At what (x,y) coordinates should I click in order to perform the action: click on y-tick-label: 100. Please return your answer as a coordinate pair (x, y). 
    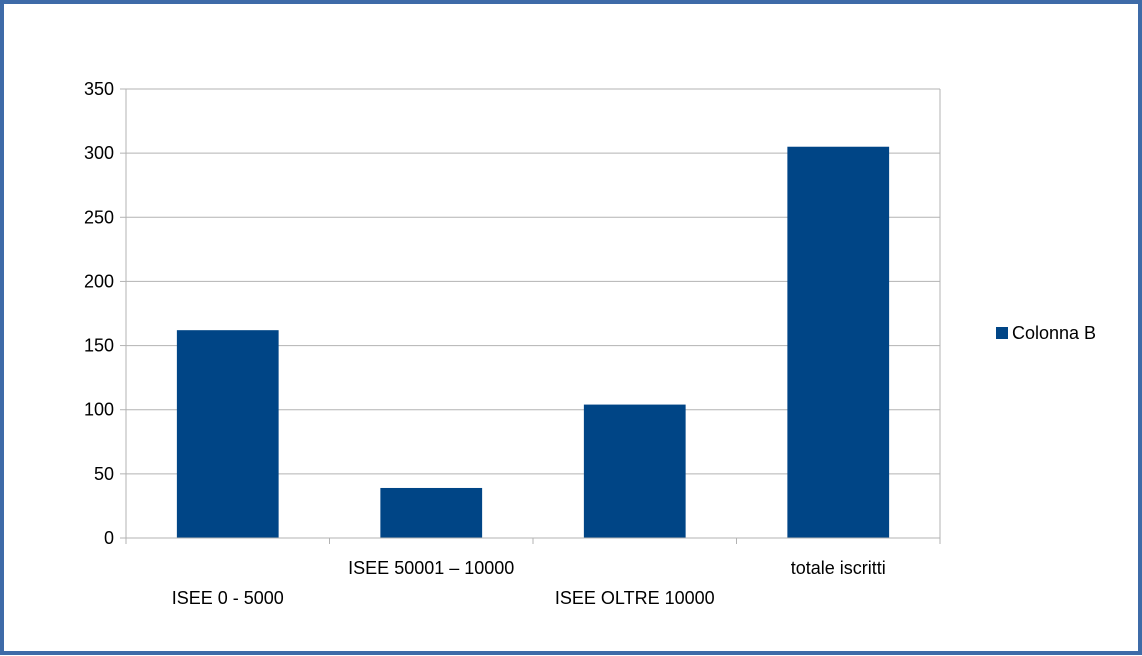
    Looking at the image, I should click on (99, 410).